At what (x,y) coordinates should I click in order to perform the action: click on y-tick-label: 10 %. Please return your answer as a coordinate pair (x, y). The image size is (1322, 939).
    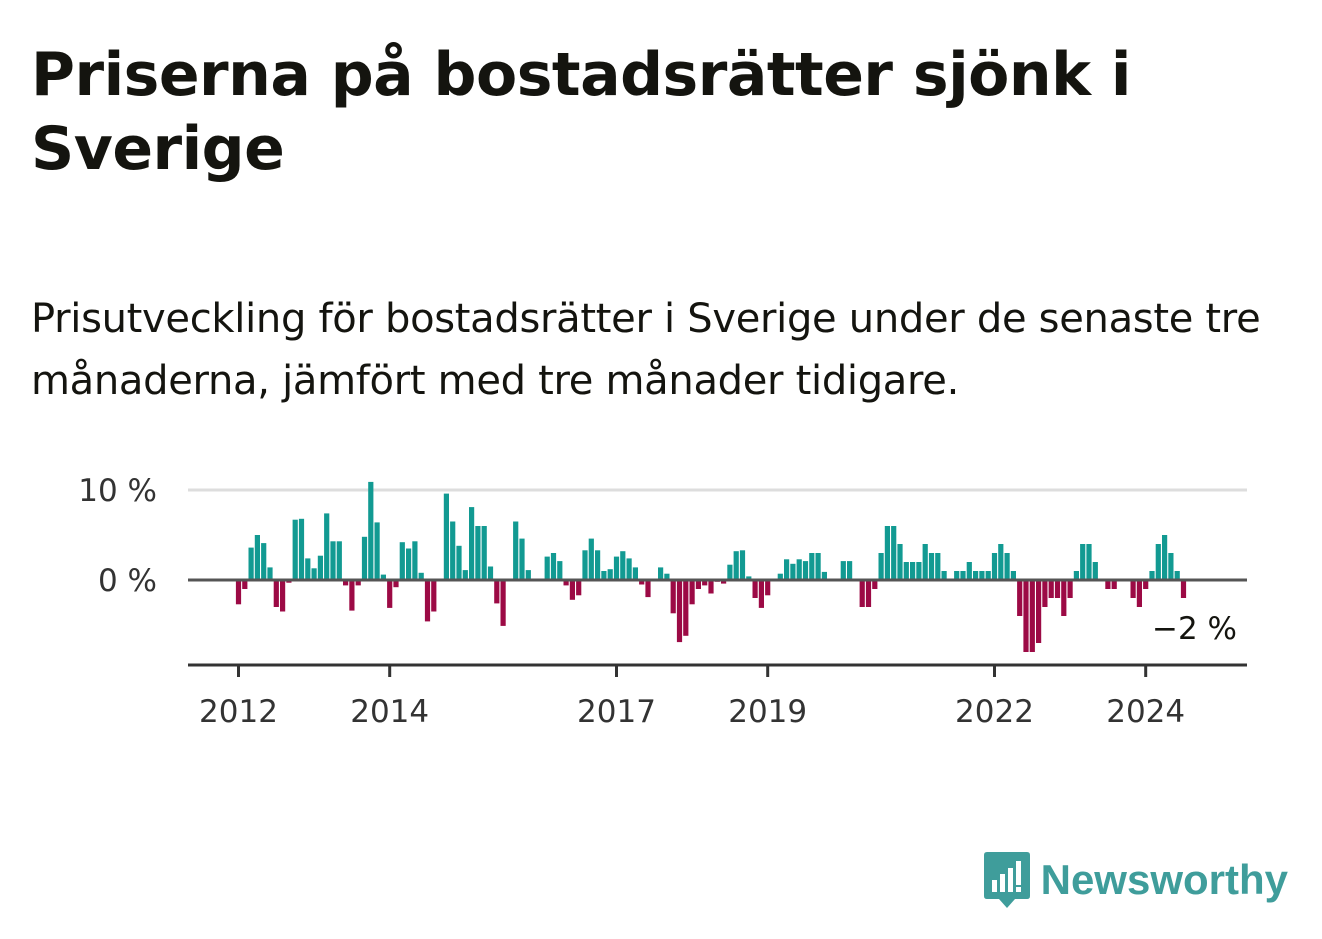
    Looking at the image, I should click on (117, 491).